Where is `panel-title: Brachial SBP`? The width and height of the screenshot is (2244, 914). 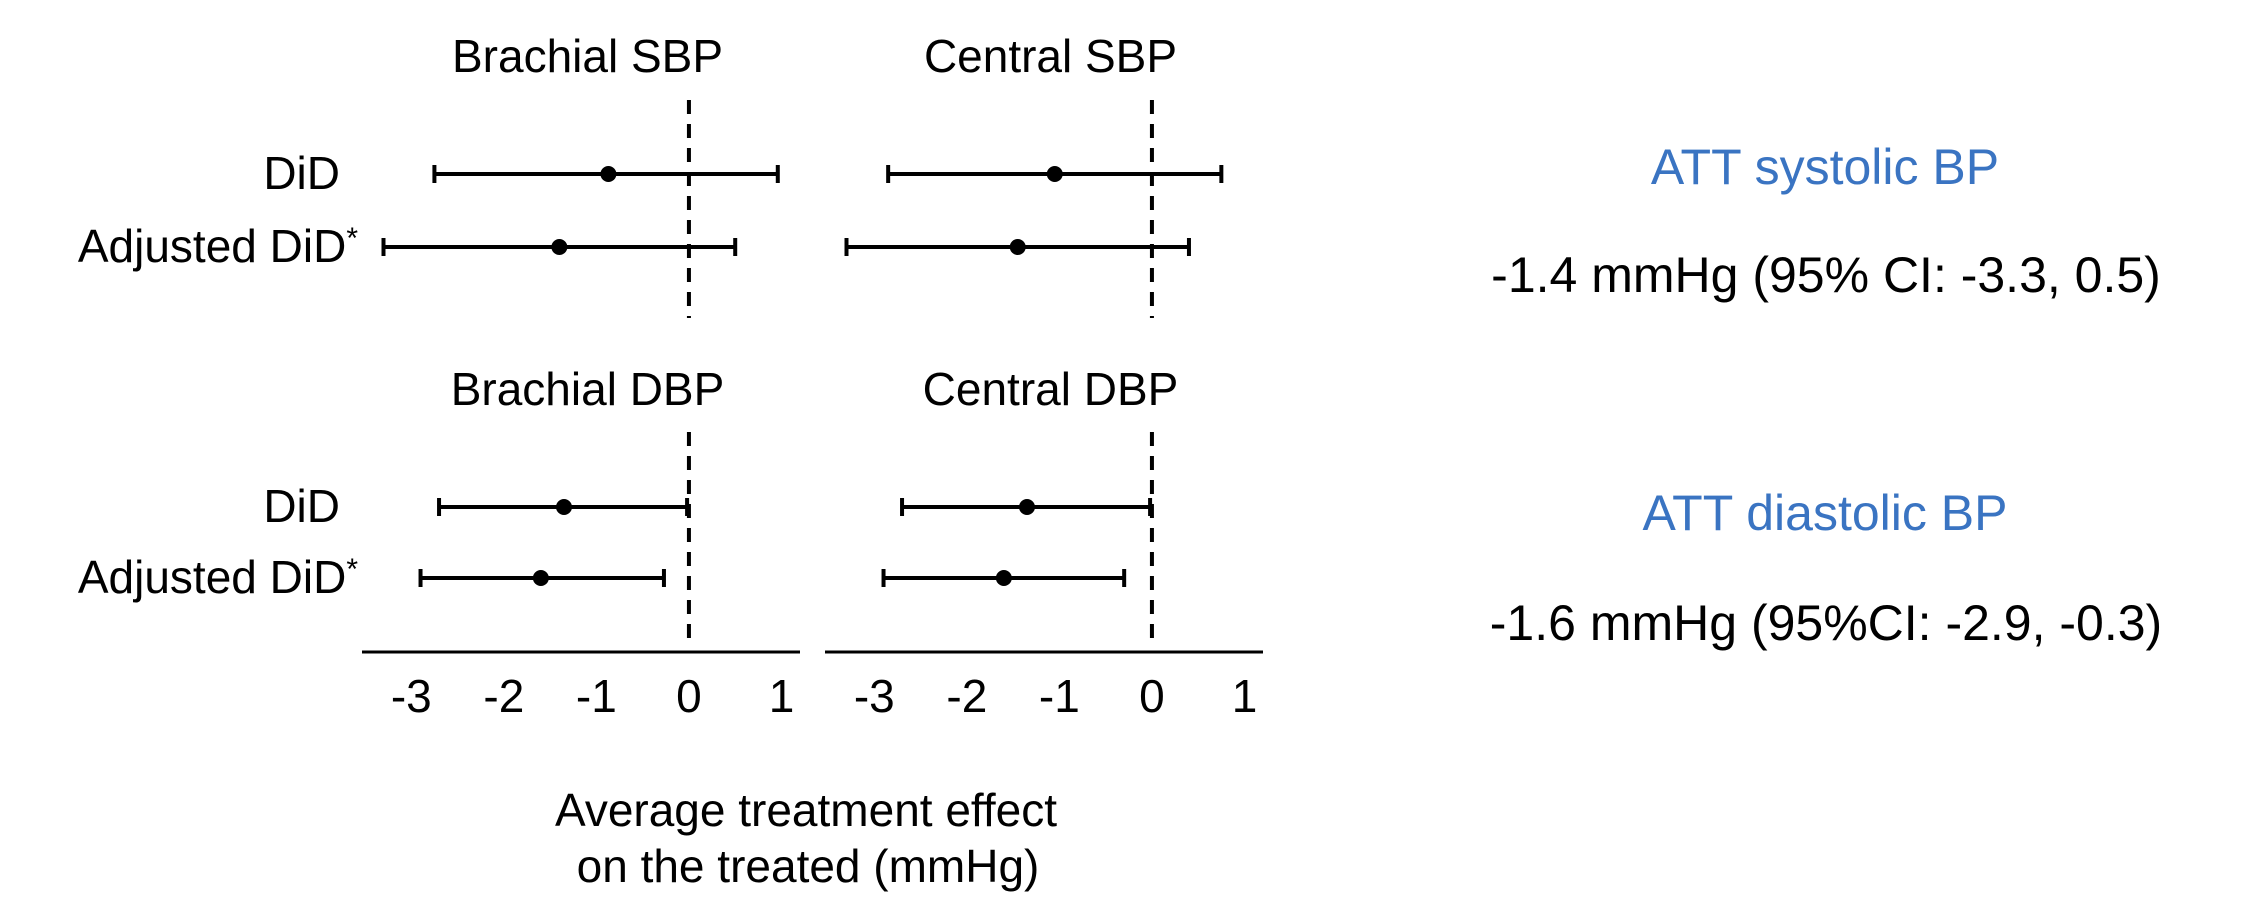
panel-title: Brachial SBP is located at coordinates (587, 56).